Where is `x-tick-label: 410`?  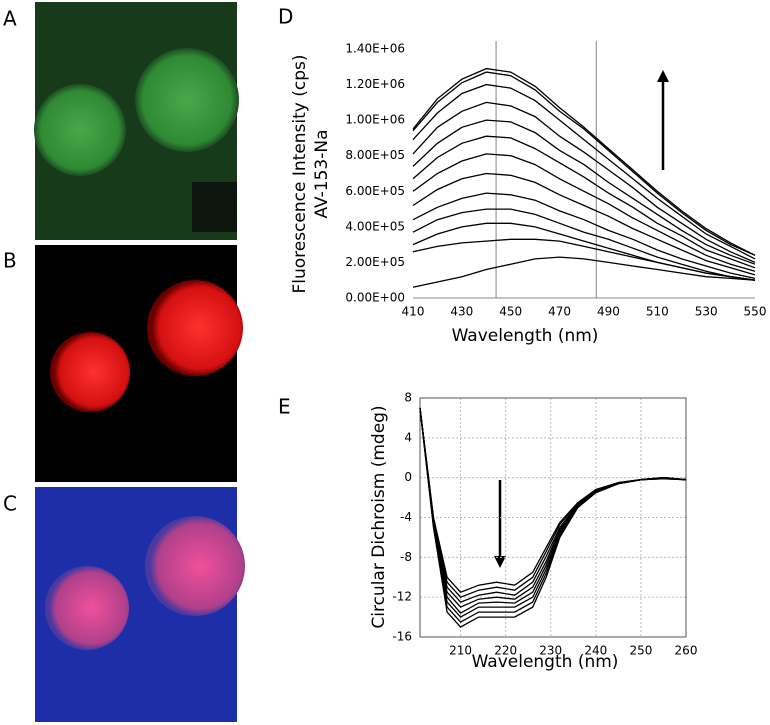
x-tick-label: 410 is located at coordinates (413, 312).